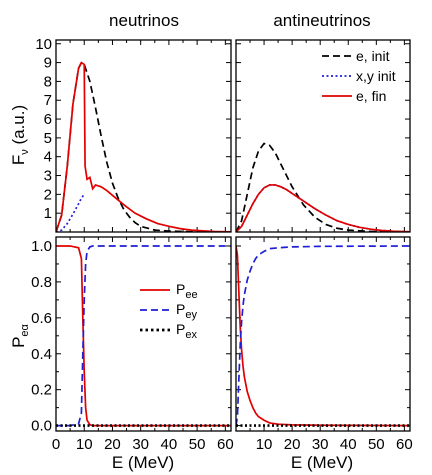 Image resolution: width=432 pixels, height=475 pixels. What do you see at coordinates (41, 426) in the screenshot?
I see `y-tick-label: 0.0` at bounding box center [41, 426].